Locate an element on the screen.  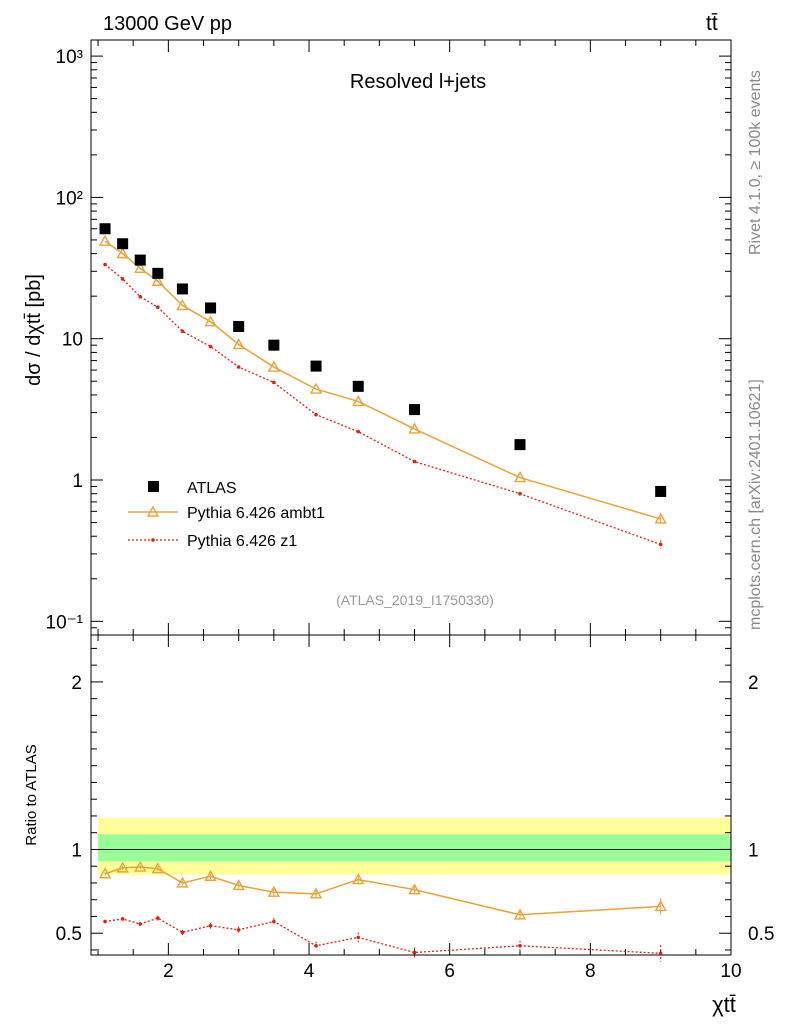
process-label: tt̄ is located at coordinates (712, 23).